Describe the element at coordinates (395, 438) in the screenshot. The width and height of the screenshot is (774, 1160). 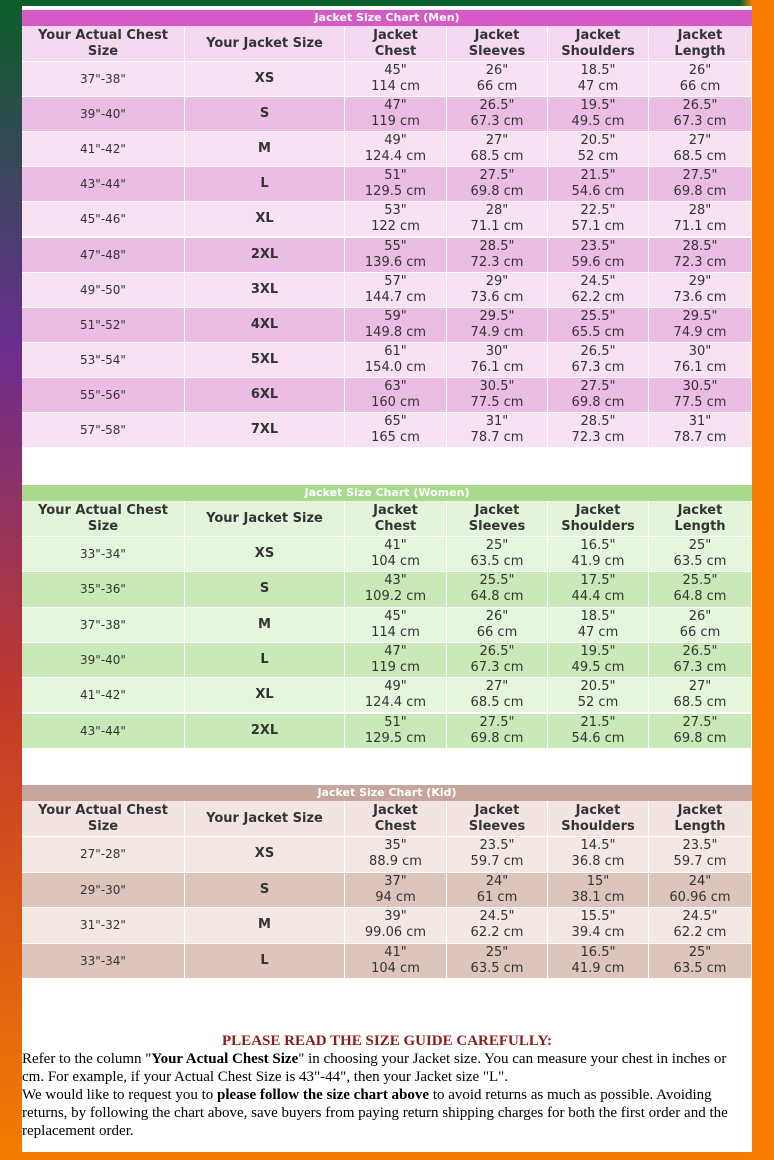
I see `cm-value: 165 cm` at that location.